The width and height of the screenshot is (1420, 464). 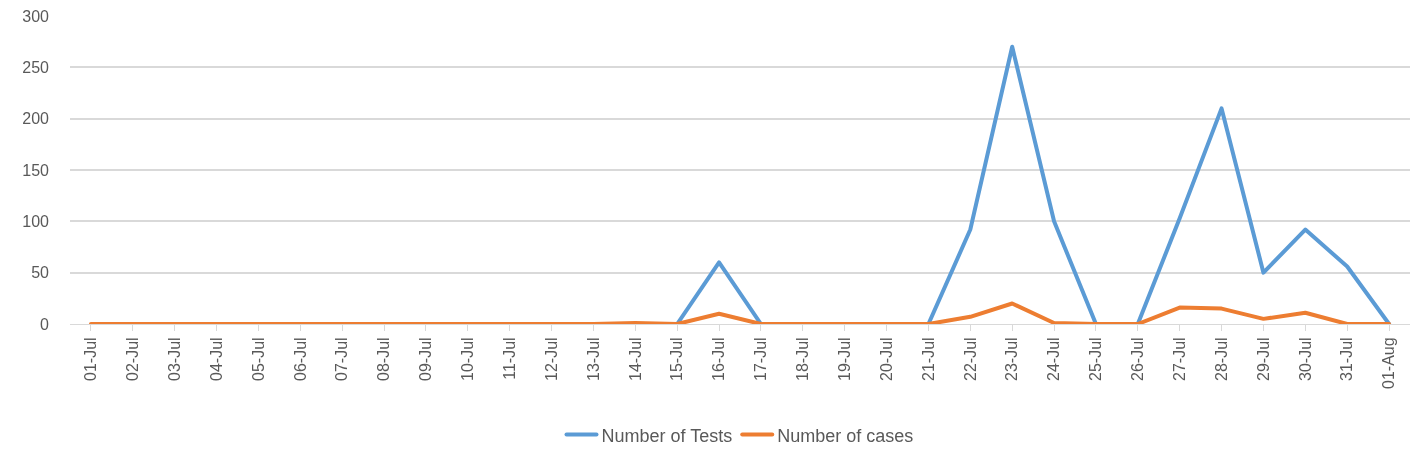 What do you see at coordinates (36, 170) in the screenshot?
I see `y-tick-label: 150` at bounding box center [36, 170].